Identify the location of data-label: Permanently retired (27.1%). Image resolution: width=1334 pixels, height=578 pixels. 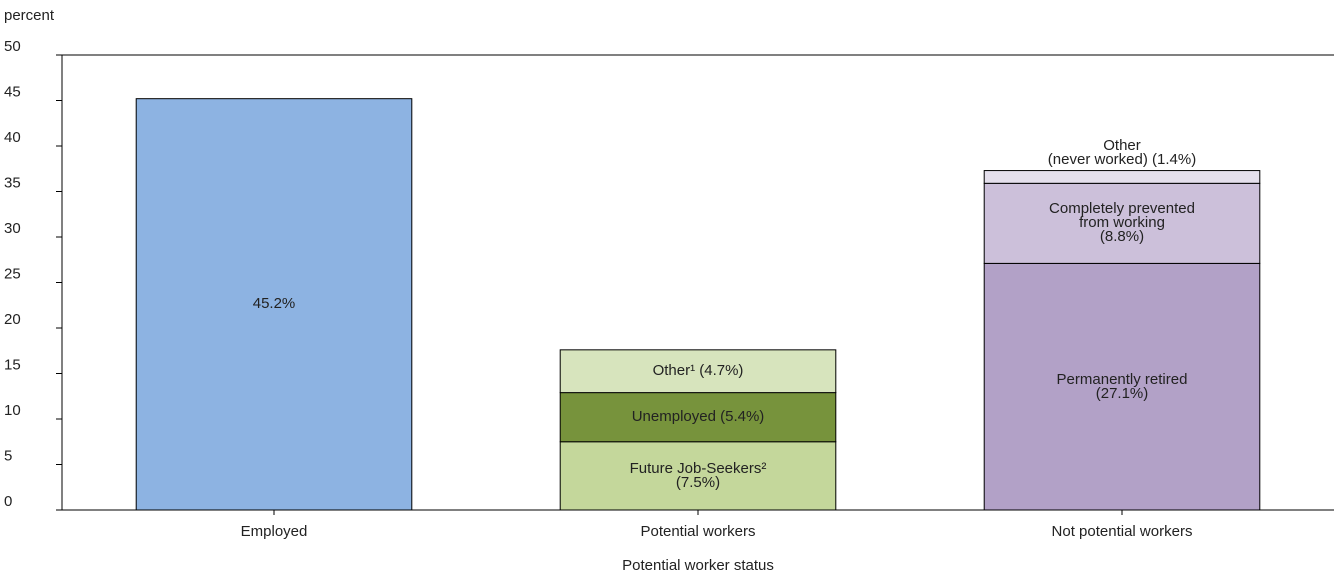
(1122, 386).